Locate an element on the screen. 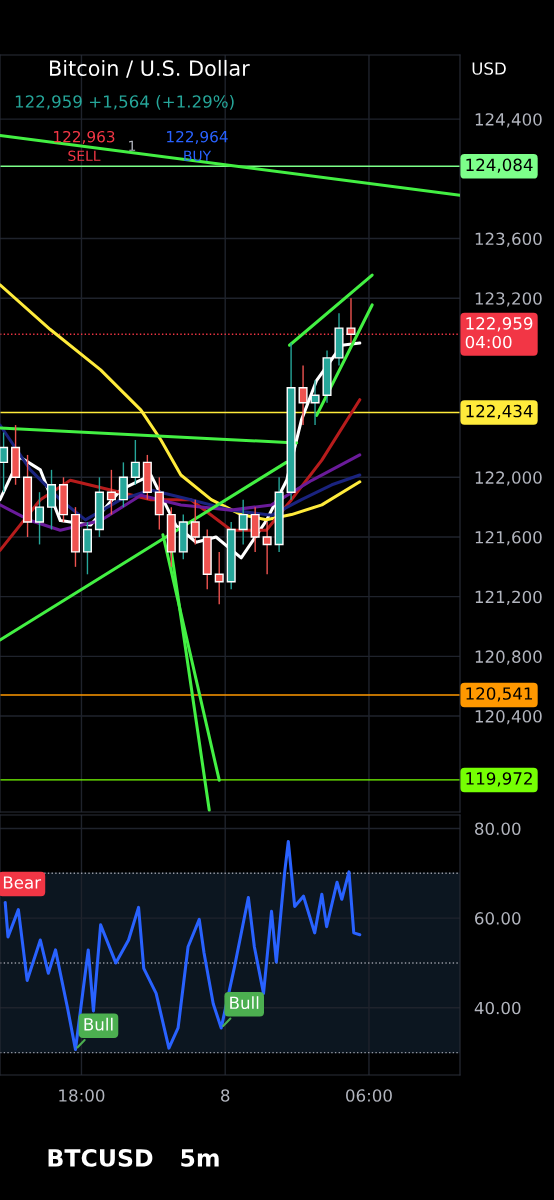 The height and width of the screenshot is (1200, 554). annotation: 1 is located at coordinates (132, 145).